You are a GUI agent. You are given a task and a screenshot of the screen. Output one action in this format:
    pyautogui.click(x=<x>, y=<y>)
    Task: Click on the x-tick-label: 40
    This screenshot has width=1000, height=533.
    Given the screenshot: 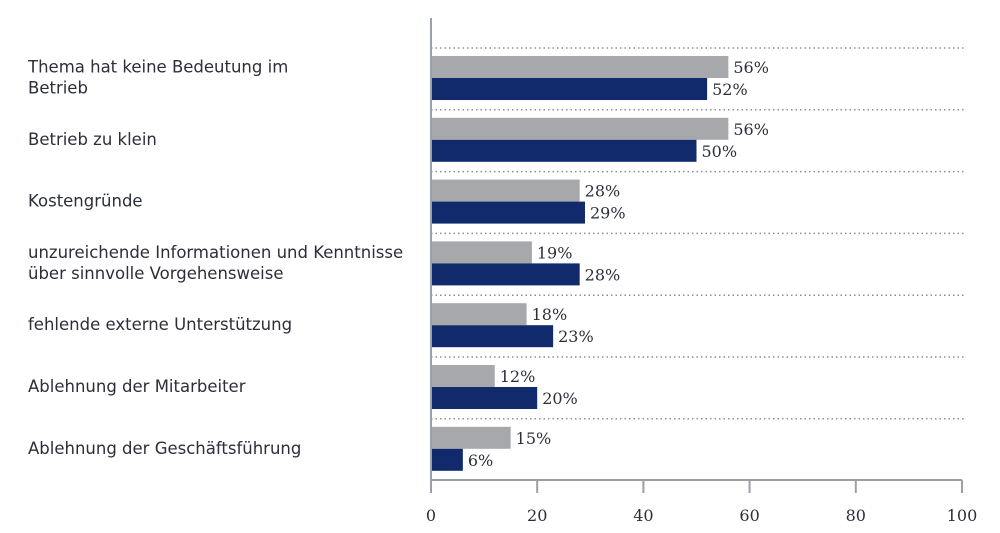 What is the action you would take?
    pyautogui.click(x=643, y=515)
    